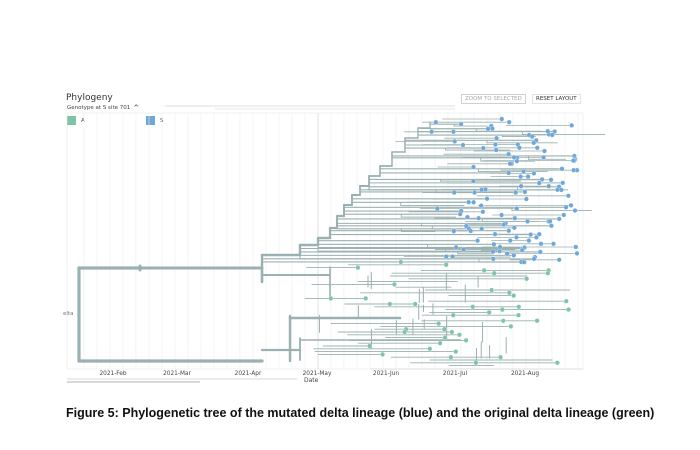 Image resolution: width=700 pixels, height=450 pixels. What do you see at coordinates (112, 374) in the screenshot?
I see `x-tick-label: 2021-Feb` at bounding box center [112, 374].